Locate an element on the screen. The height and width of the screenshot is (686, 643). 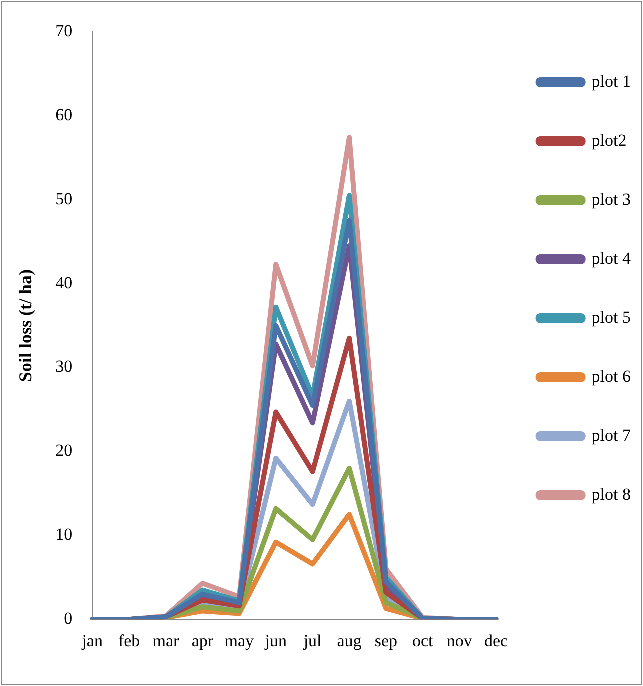
x-tick-label: jul is located at coordinates (312, 640).